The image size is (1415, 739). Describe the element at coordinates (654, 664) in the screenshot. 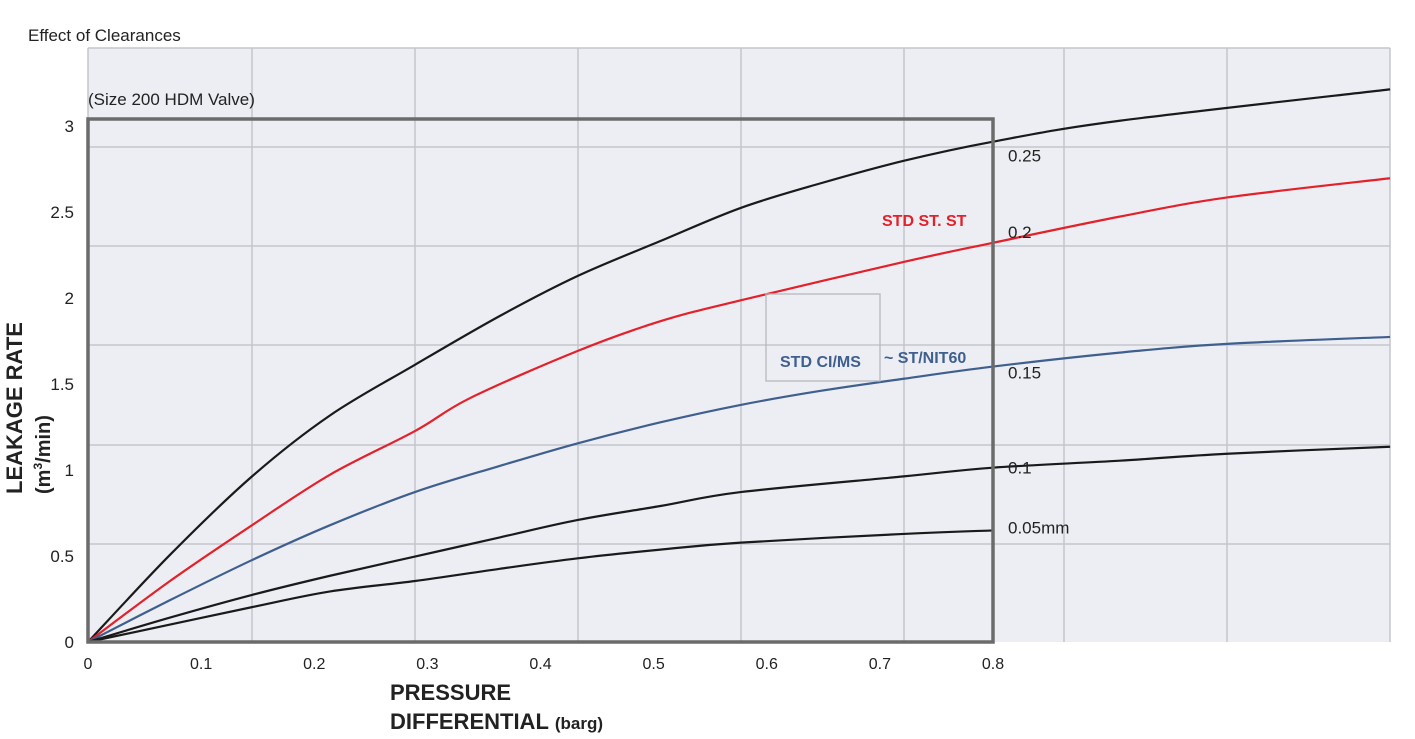

I see `x-tick-label: 0.5` at that location.